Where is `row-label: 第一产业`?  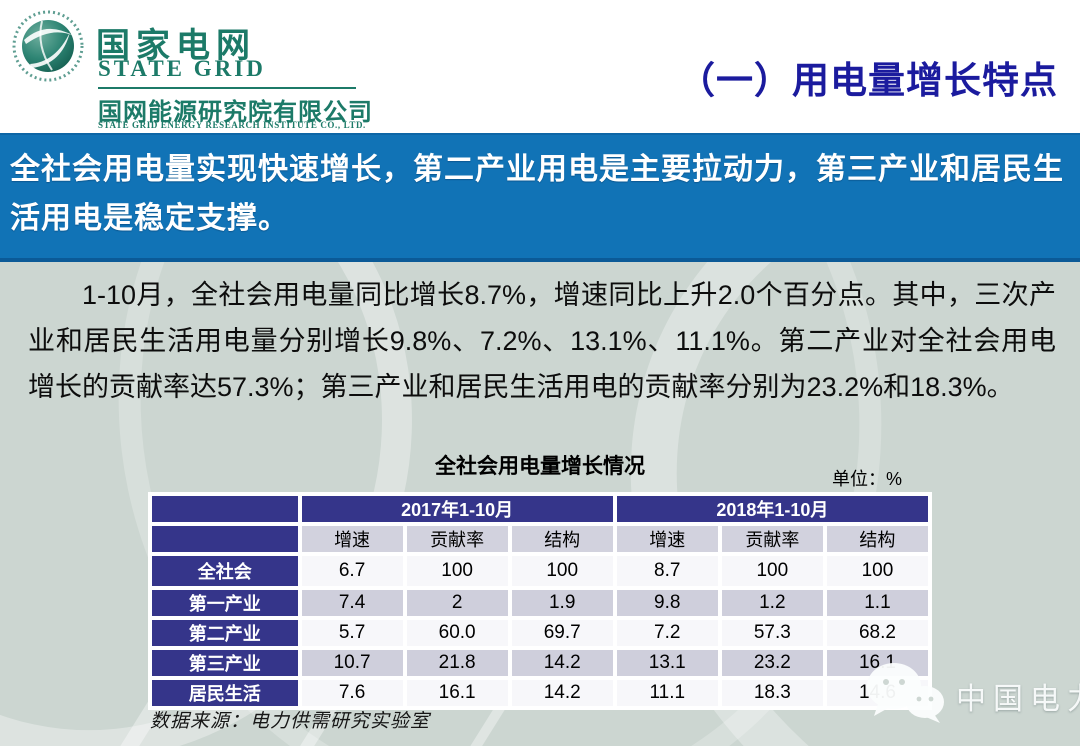 row-label: 第一产业 is located at coordinates (225, 603).